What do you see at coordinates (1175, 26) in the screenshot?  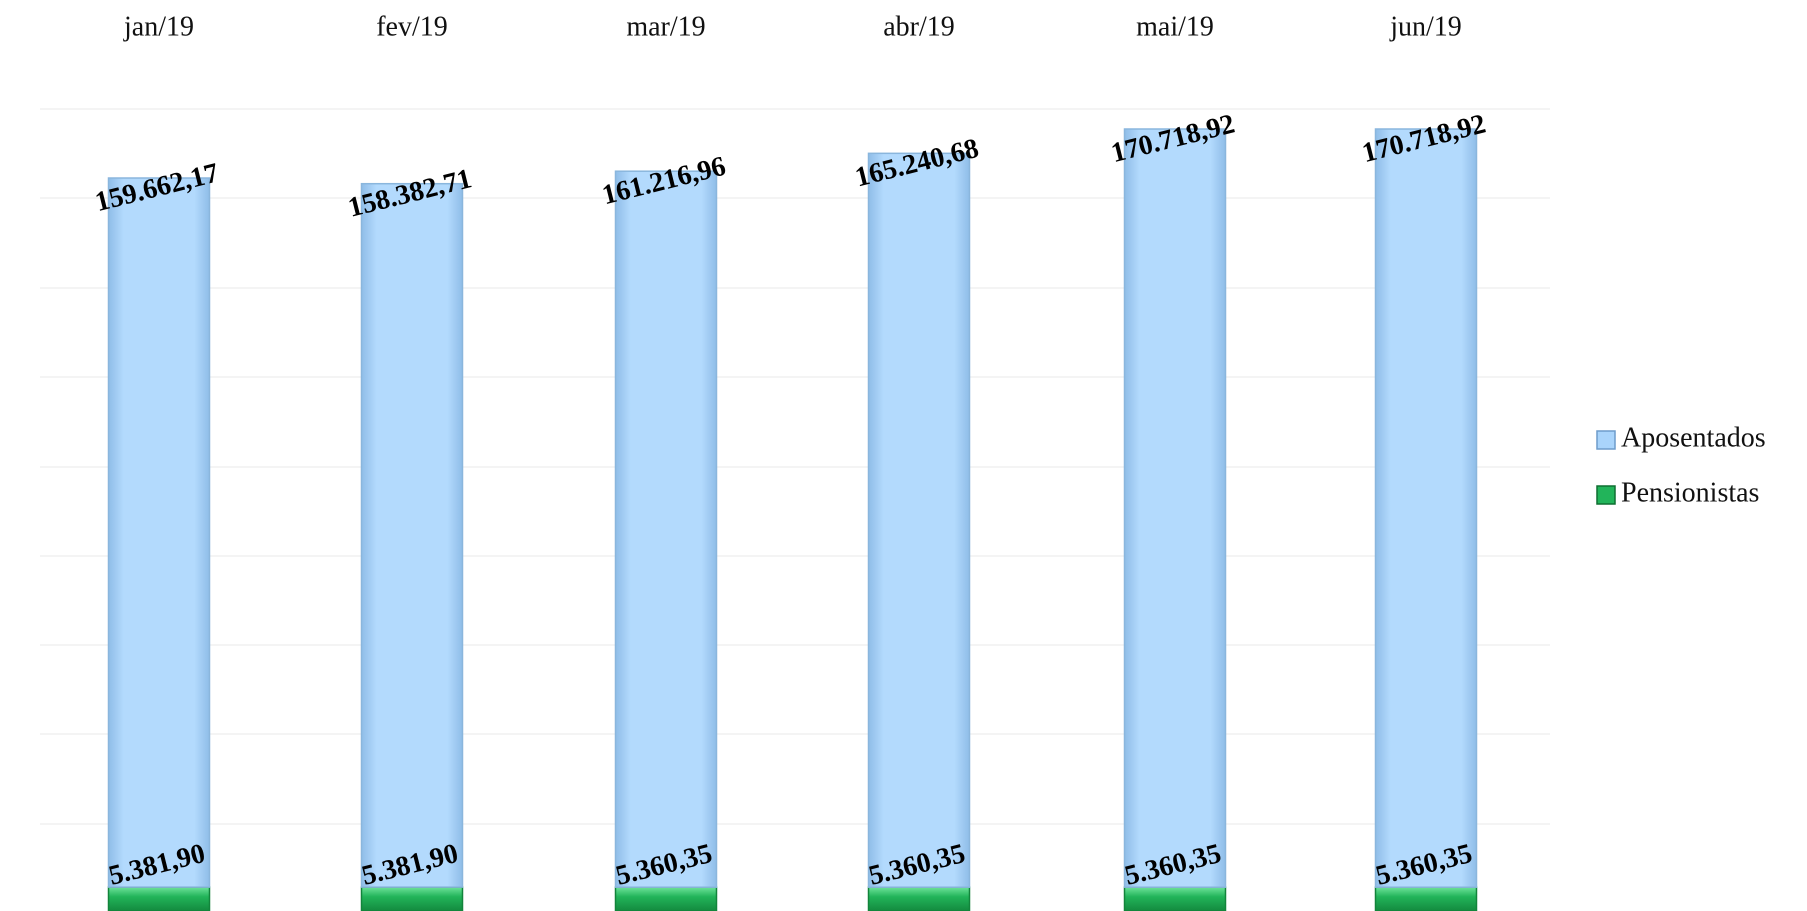 I see `category-label: mai/19` at bounding box center [1175, 26].